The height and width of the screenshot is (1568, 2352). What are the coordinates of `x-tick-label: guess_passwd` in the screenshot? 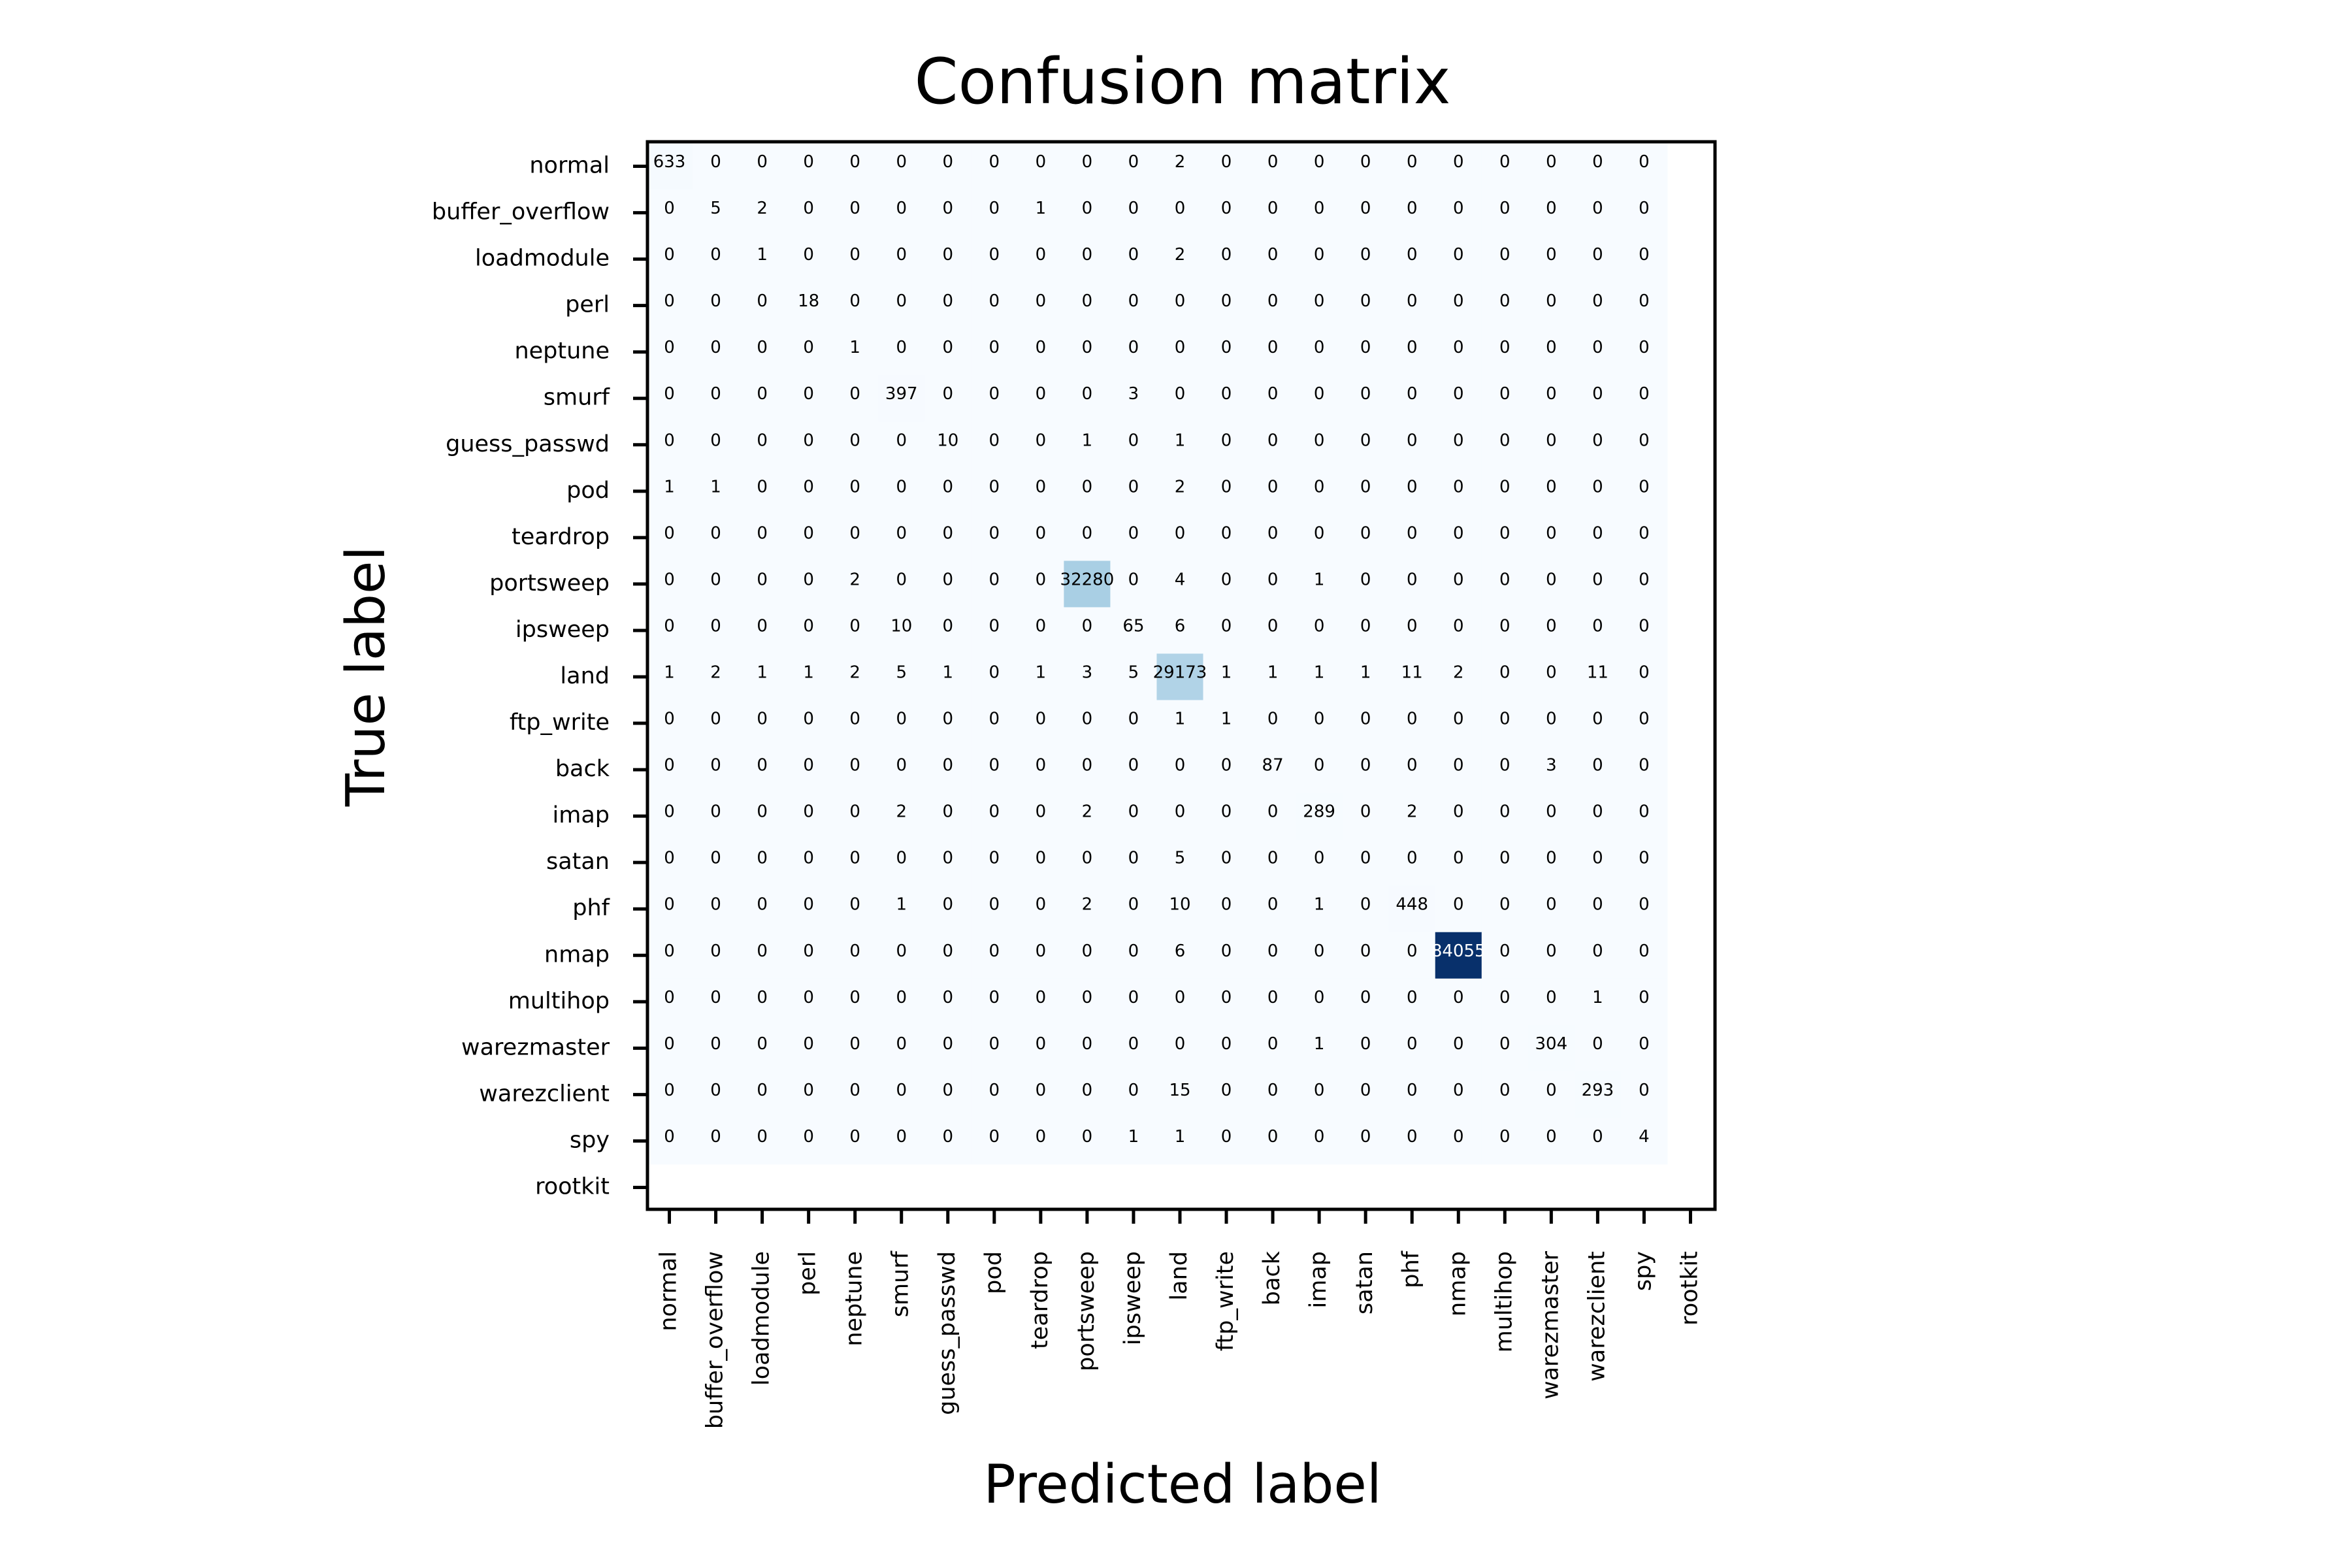 It's located at (947, 1333).